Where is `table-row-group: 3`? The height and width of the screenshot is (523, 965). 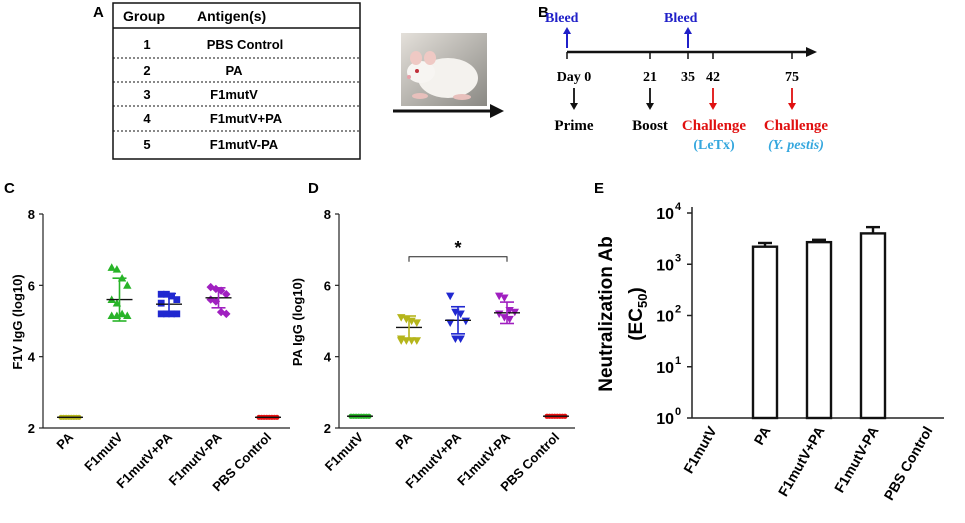
table-row-group: 3 is located at coordinates (146, 94).